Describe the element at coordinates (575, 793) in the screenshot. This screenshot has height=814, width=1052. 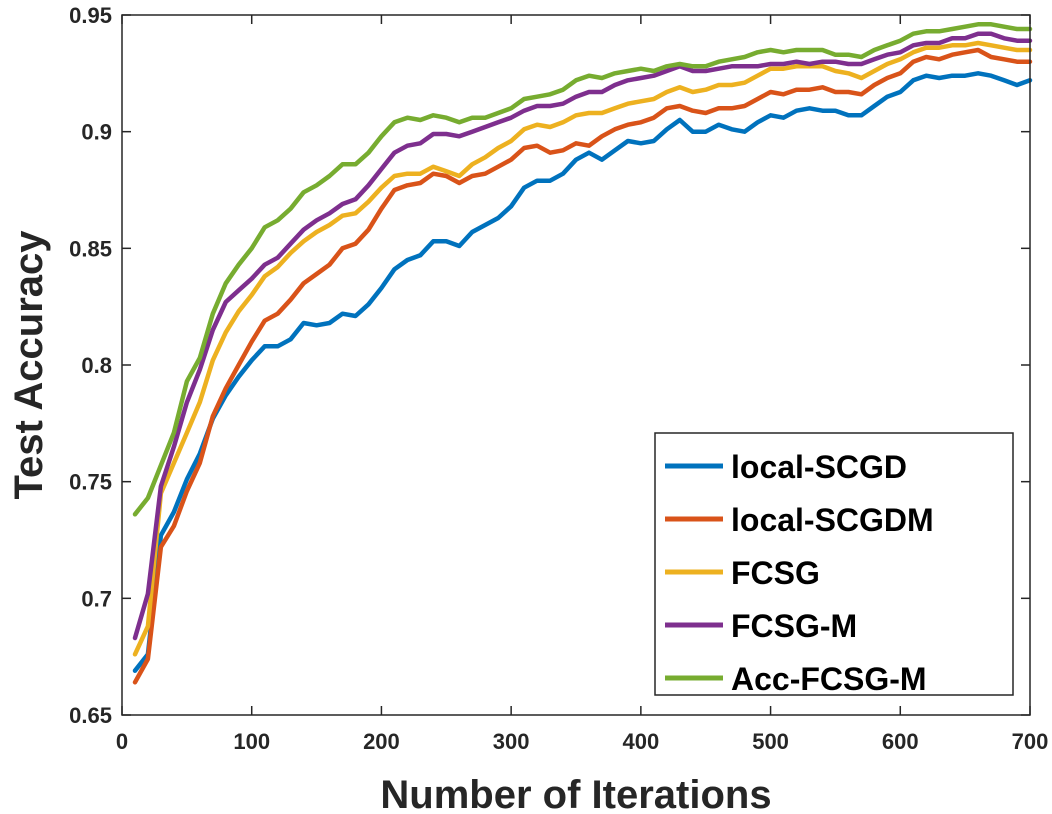
I see `x-axis-label: Number of Iterations` at that location.